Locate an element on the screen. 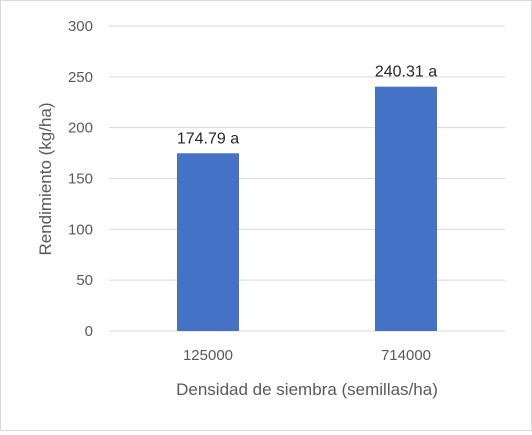 This screenshot has height=435, width=532. x-axis-ticks: 125000 714000 is located at coordinates (307, 355).